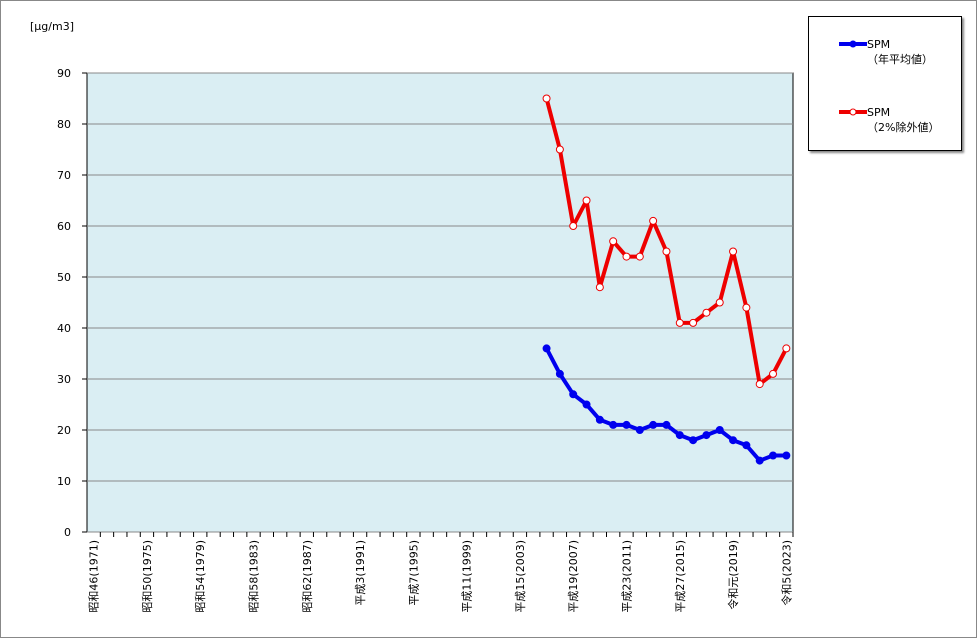 This screenshot has height=638, width=977. I want to click on y-tick-label: 40, so click(64, 328).